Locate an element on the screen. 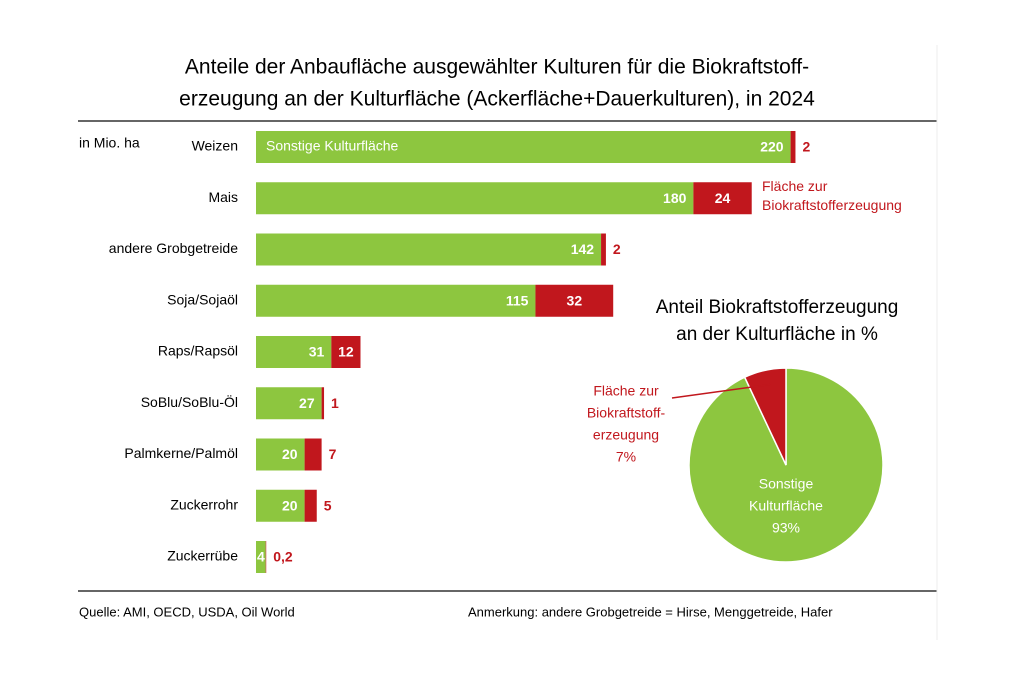 The height and width of the screenshot is (683, 1024). value-label: 4 is located at coordinates (261, 557).